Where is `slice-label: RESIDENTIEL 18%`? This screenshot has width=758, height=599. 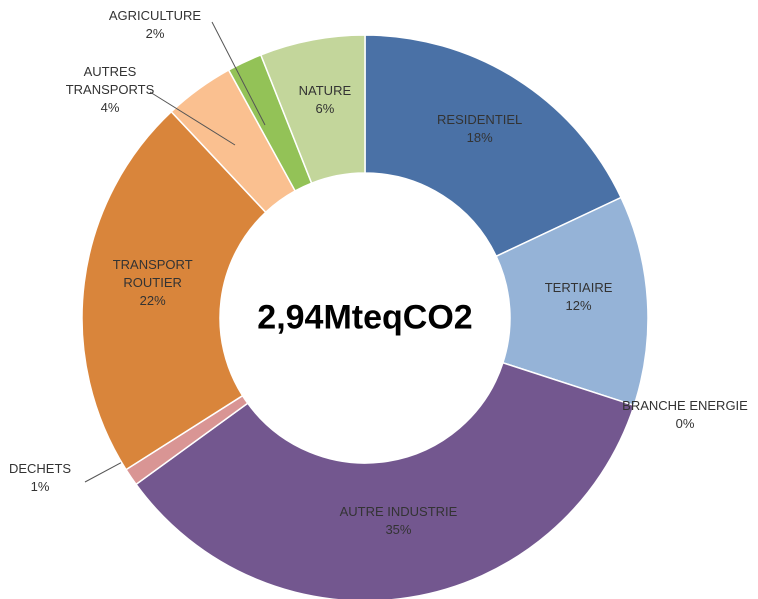
slice-label: RESIDENTIEL 18% is located at coordinates (479, 129).